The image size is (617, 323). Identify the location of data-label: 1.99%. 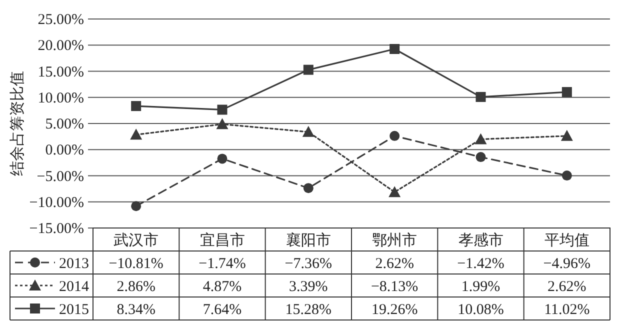
(480, 287).